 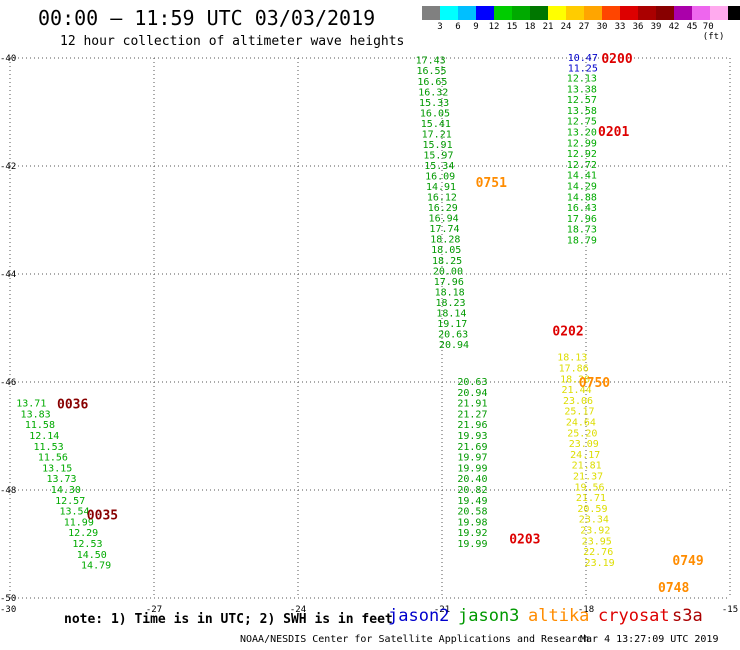 I want to click on wave-height-value: 11.53, so click(x=49, y=447).